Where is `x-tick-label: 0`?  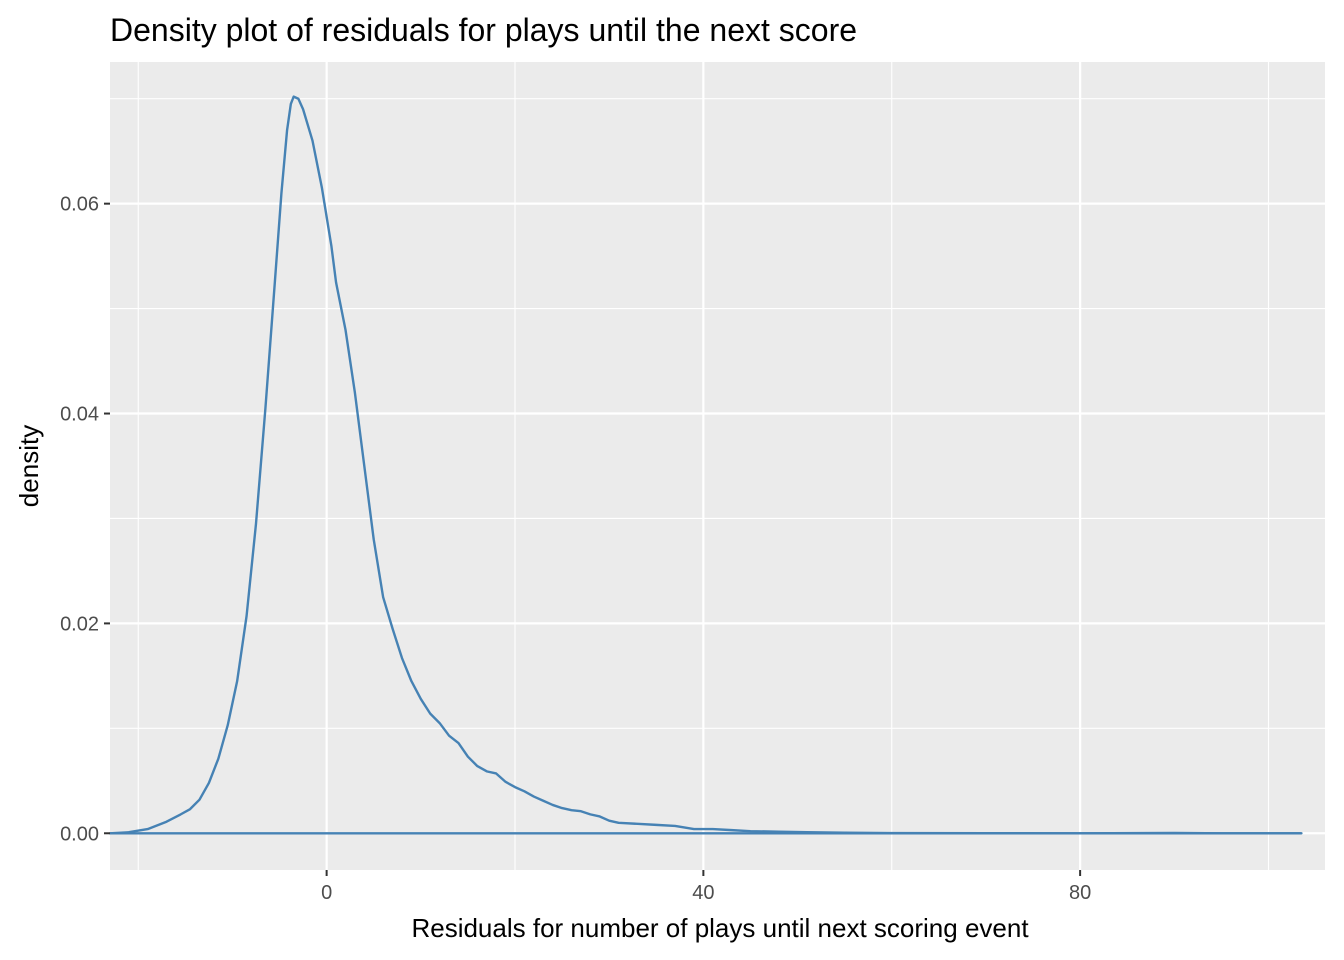 x-tick-label: 0 is located at coordinates (326, 893).